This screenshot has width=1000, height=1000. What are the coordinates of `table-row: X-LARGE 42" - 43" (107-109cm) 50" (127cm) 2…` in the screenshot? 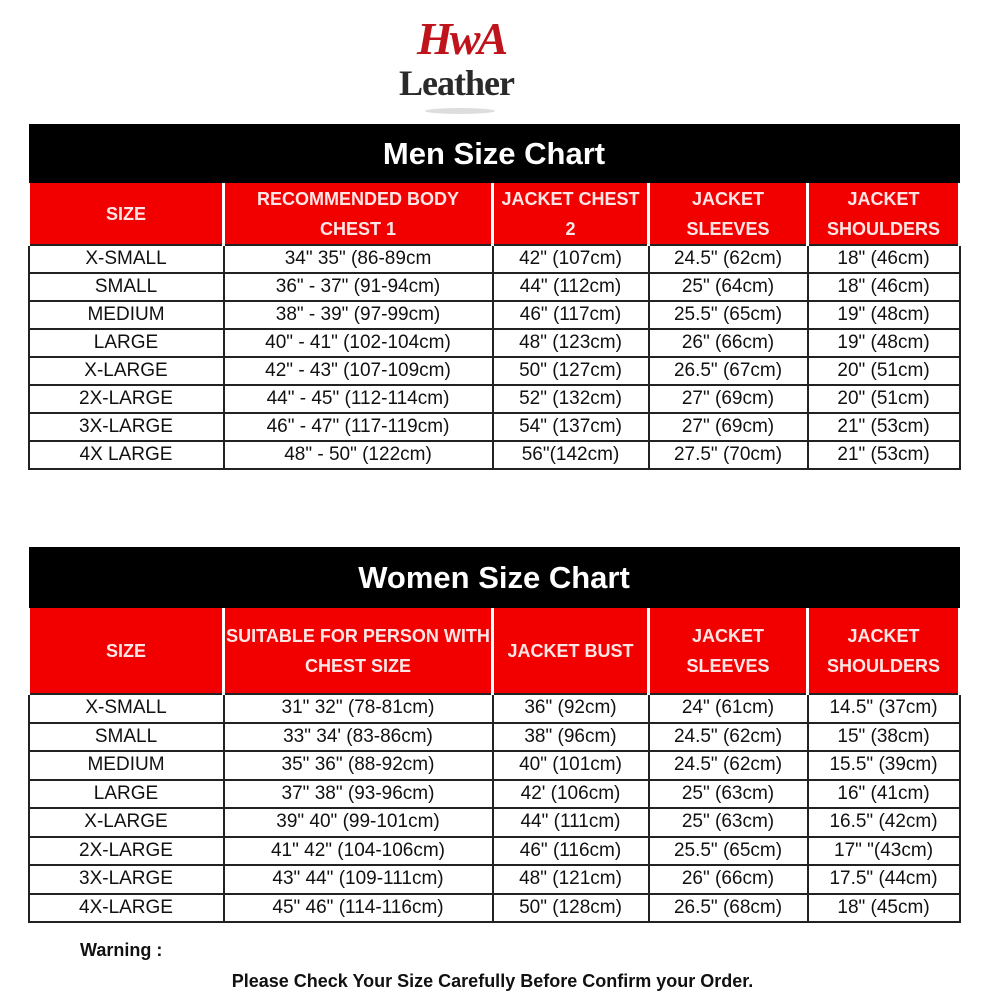 It's located at (494, 371).